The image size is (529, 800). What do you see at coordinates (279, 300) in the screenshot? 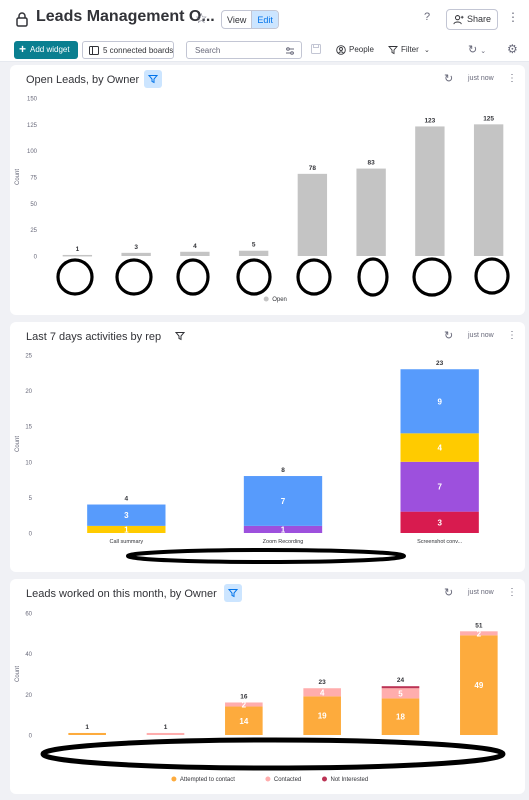
I see `legend-label: Open` at bounding box center [279, 300].